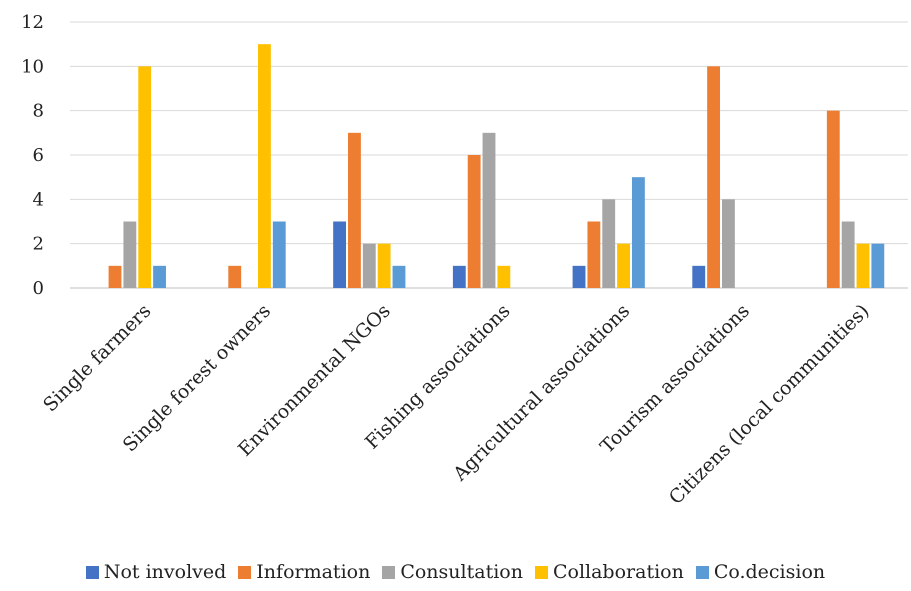 The height and width of the screenshot is (591, 911). I want to click on legend-item: Information, so click(304, 572).